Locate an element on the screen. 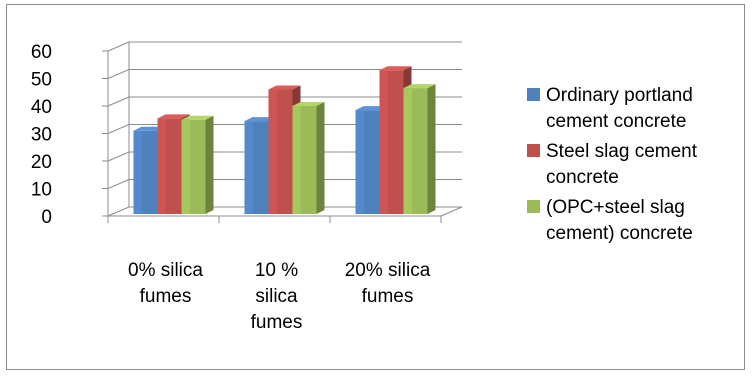  legend-label: (OPC+steel slag cement) concrete is located at coordinates (619, 220).